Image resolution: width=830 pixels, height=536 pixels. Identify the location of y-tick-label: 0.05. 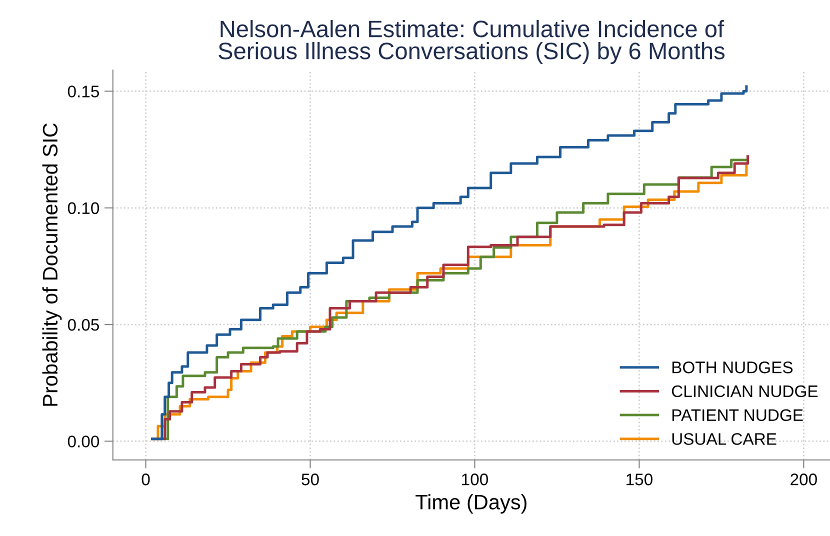
(83, 324).